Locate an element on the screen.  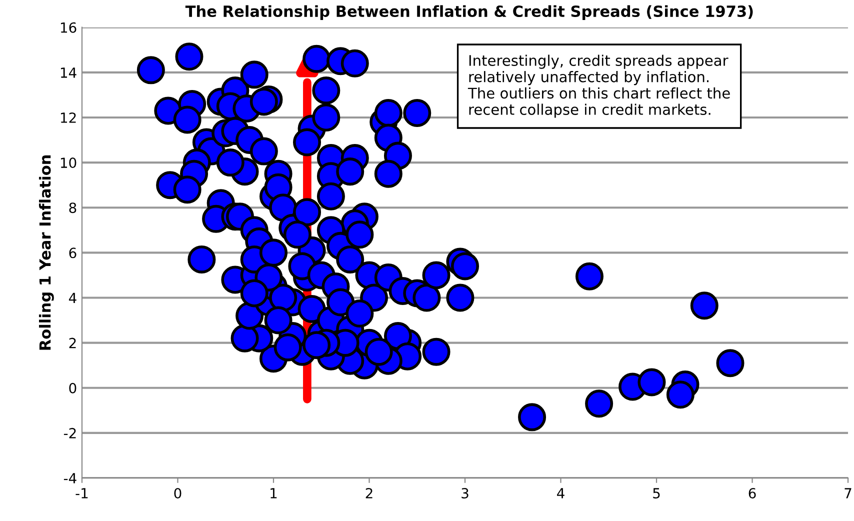
x-tick-label: 6 is located at coordinates (752, 493).